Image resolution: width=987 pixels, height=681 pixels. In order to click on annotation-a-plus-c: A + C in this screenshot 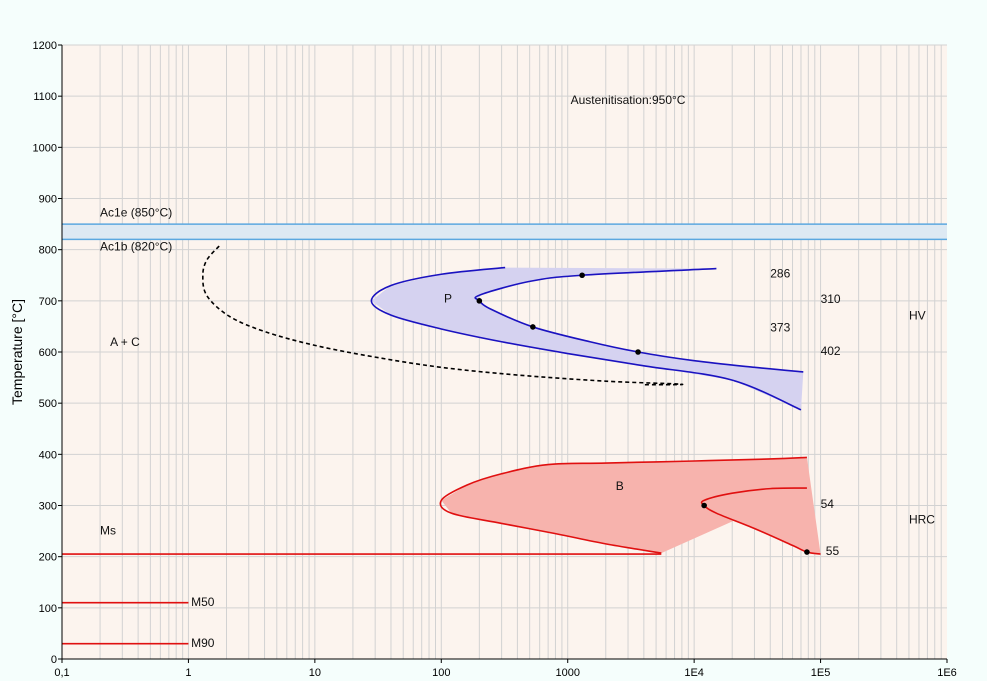, I will do `click(125, 342)`.